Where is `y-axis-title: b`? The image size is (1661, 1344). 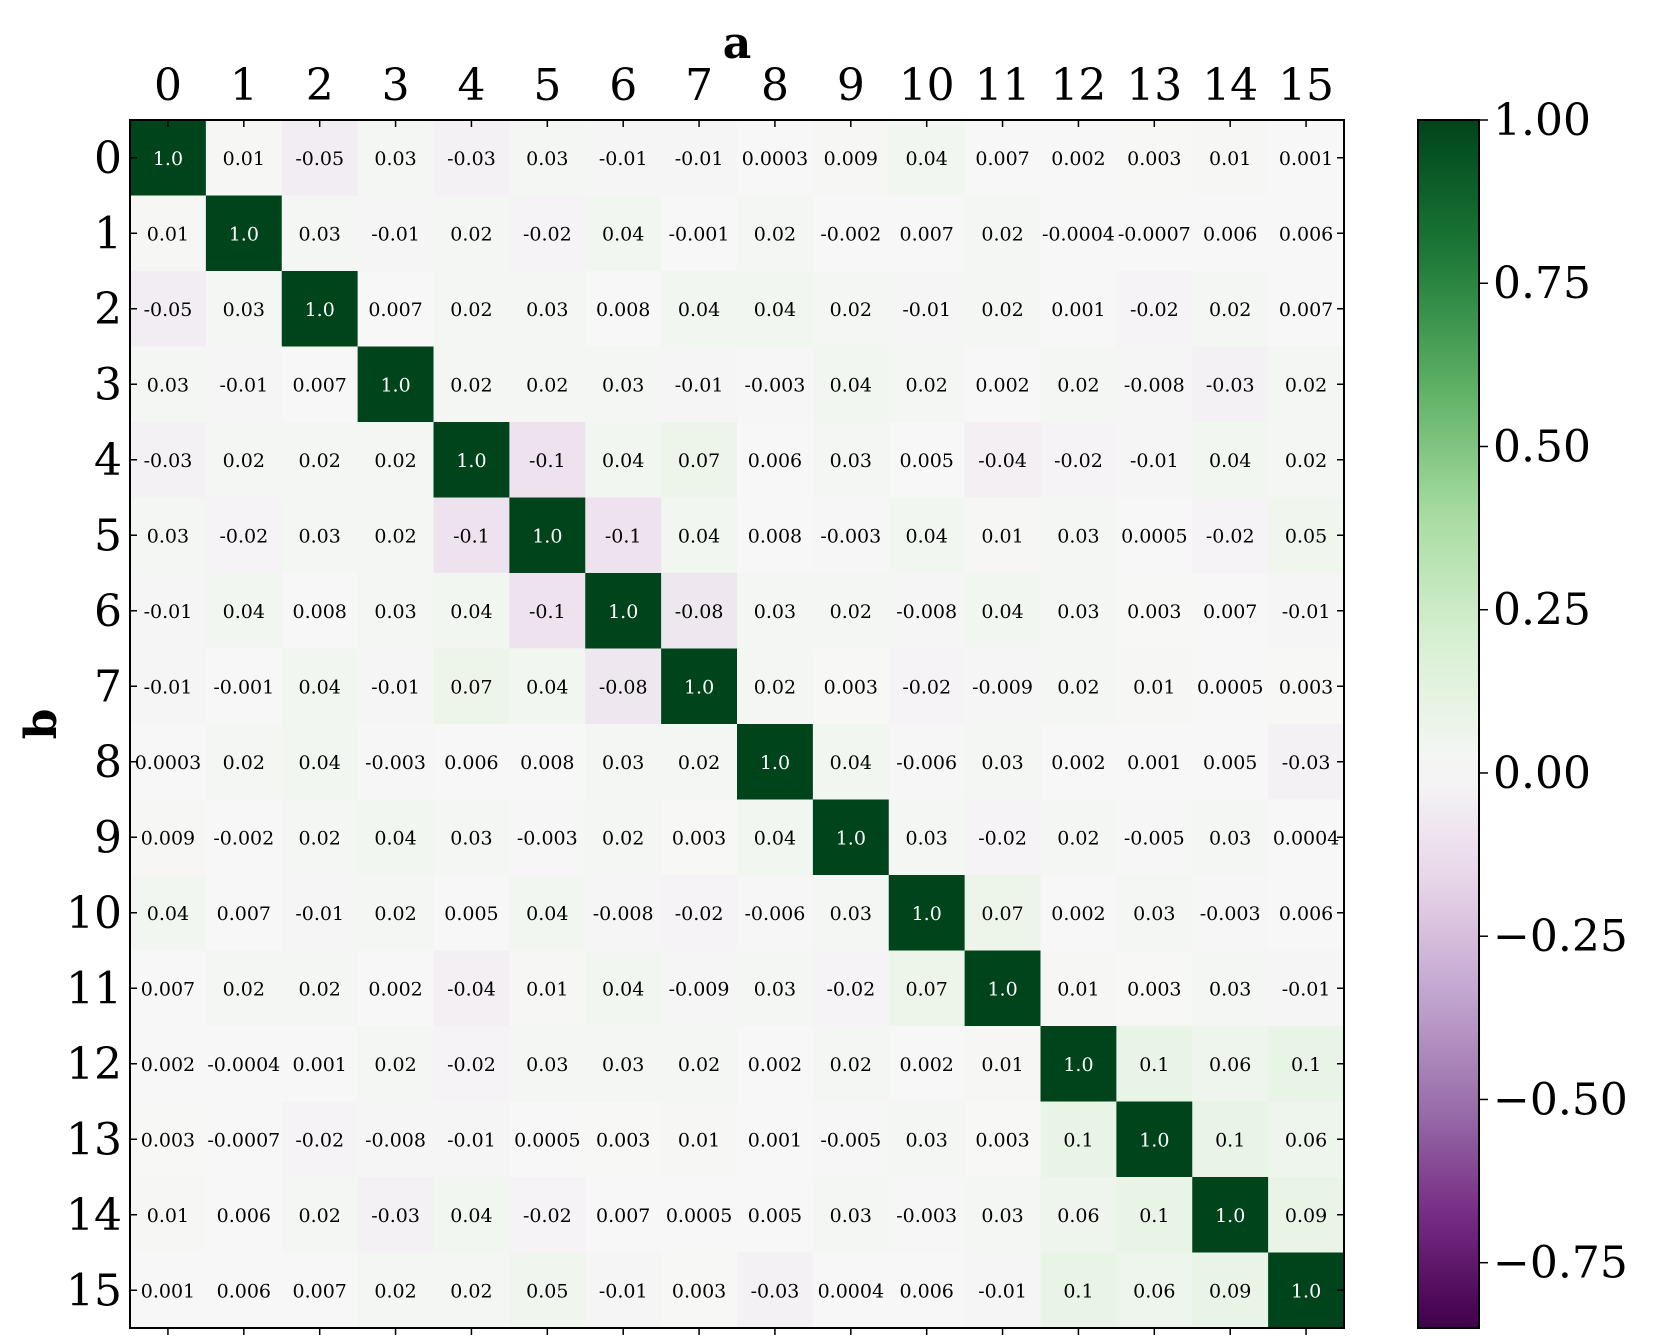
y-axis-title: b is located at coordinates (41, 724).